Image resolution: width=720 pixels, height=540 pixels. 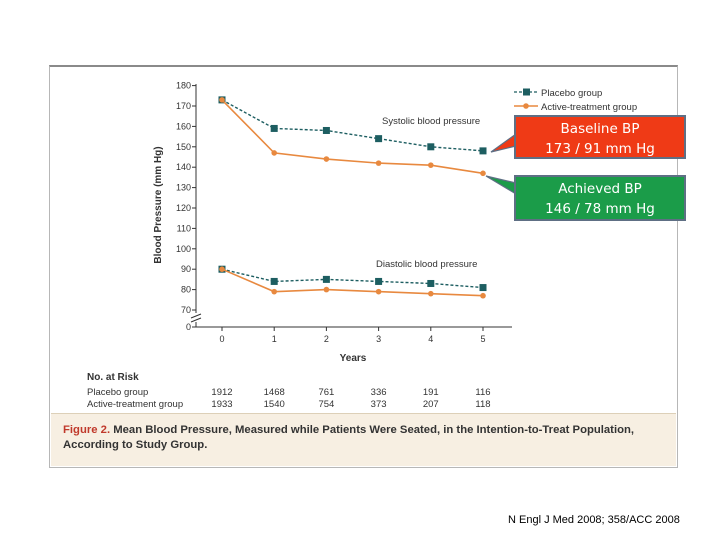 What do you see at coordinates (158, 204) in the screenshot?
I see `y-axis-label: Blood Pressure (mm Hg)` at bounding box center [158, 204].